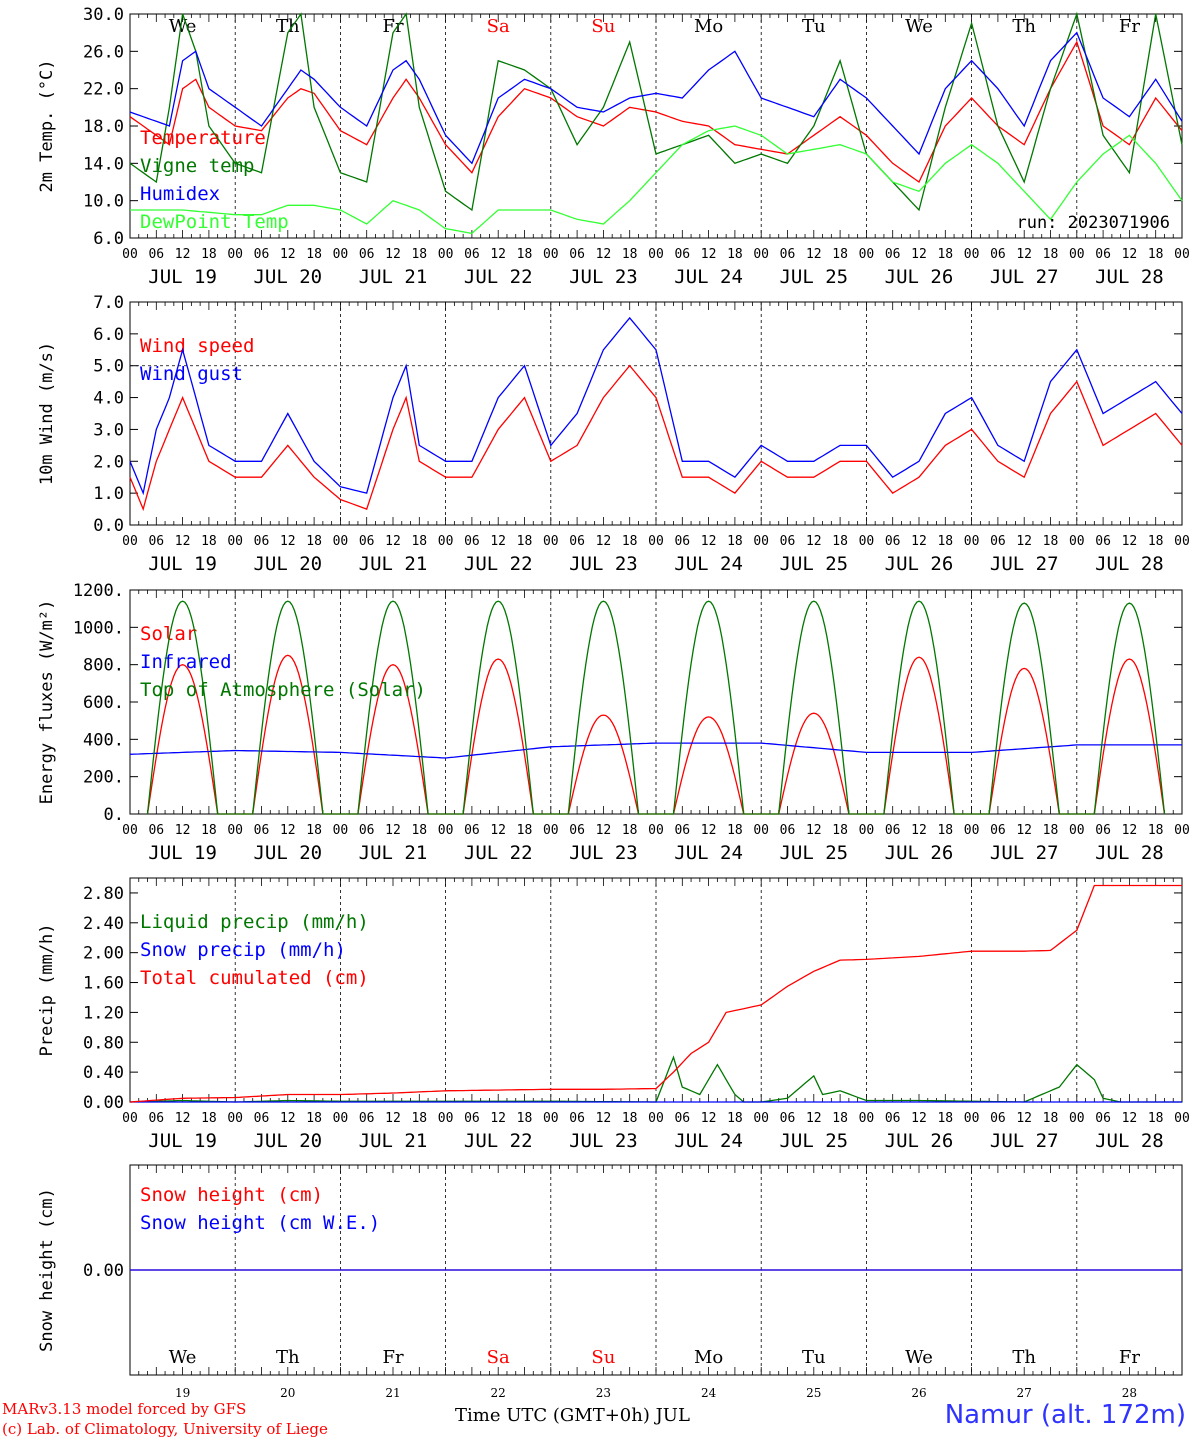 Image resolution: width=1194 pixels, height=1440 pixels. What do you see at coordinates (103, 202) in the screenshot?
I see `y-tick-label: 10.0` at bounding box center [103, 202].